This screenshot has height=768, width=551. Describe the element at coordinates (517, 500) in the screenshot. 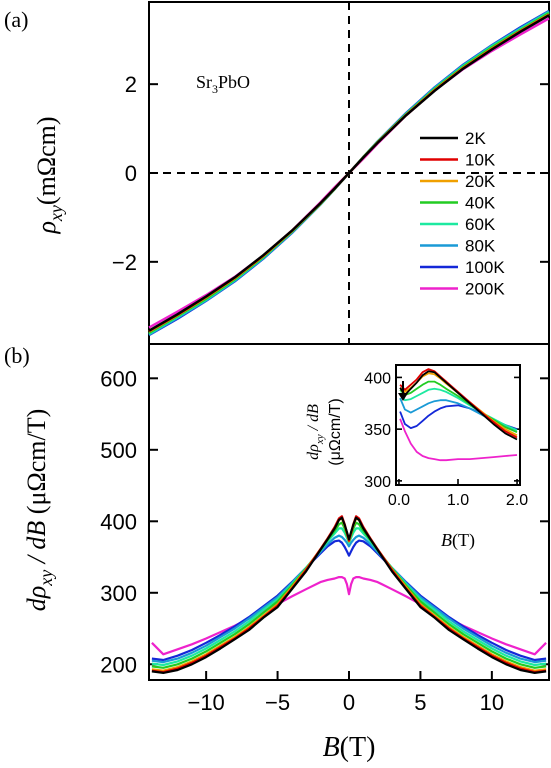

I see `inset-x-tick-label: 2.0` at that location.